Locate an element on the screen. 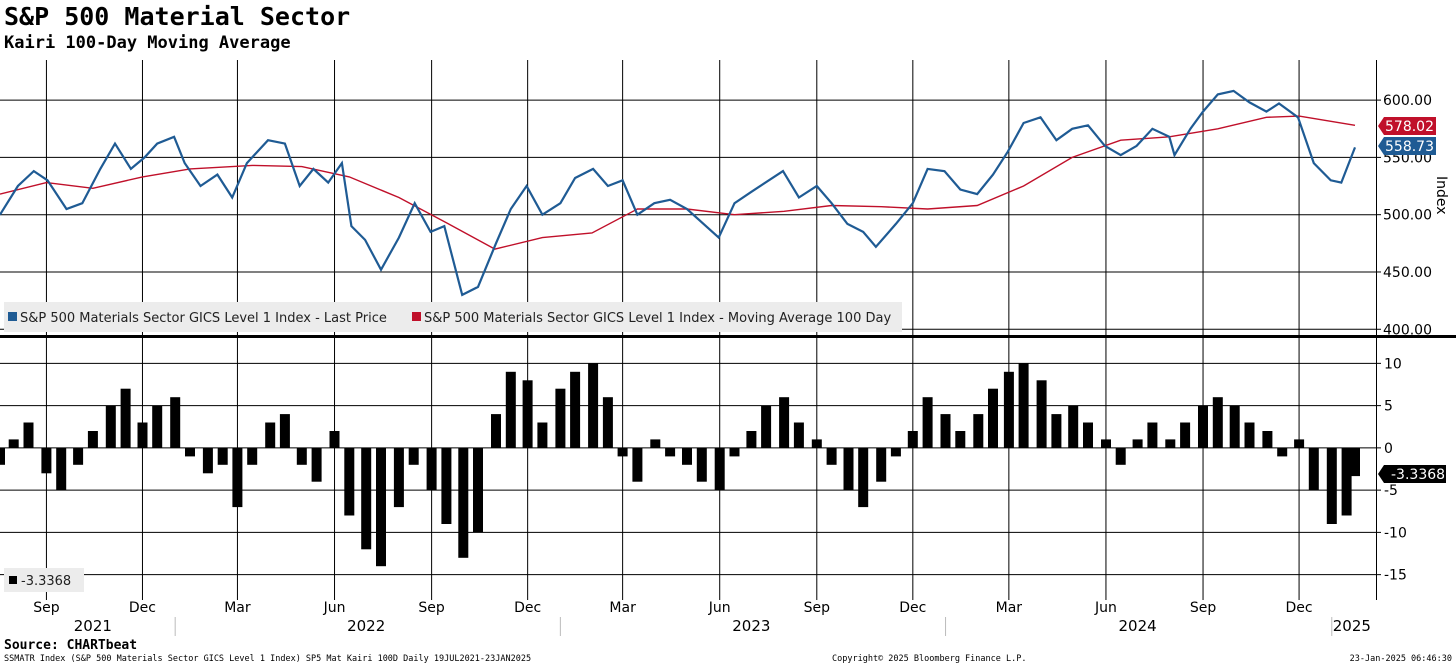 This screenshot has height=665, width=1456. price-tick-label: 450.00 is located at coordinates (1407, 273).